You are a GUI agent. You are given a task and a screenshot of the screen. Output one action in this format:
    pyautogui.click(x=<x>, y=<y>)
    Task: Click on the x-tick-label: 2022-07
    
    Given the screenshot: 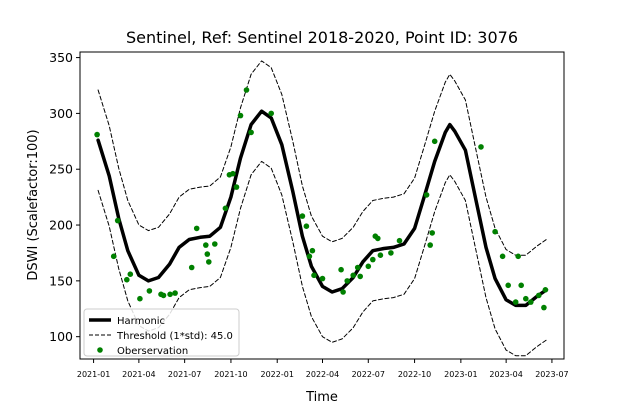 What is the action you would take?
    pyautogui.click(x=368, y=374)
    